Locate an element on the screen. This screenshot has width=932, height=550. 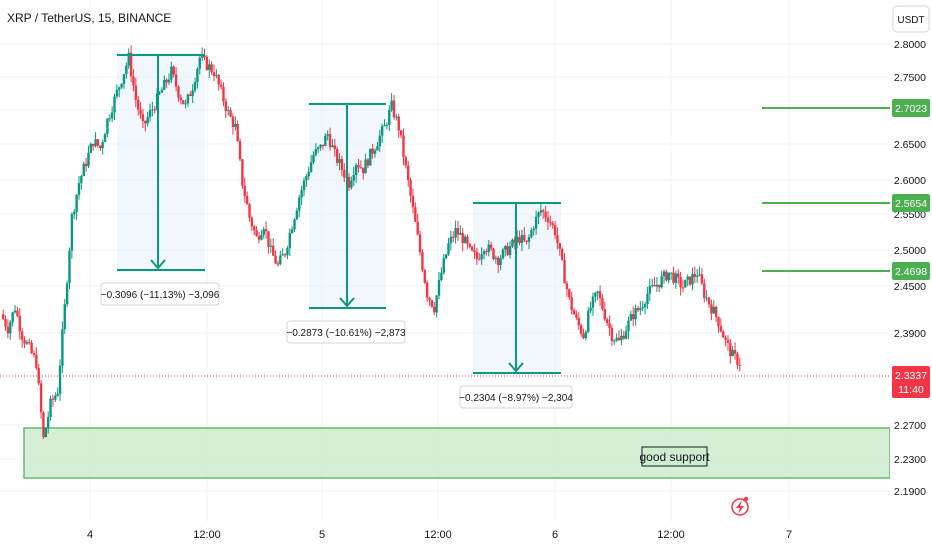
time-axis: 4 12:00 5 12:00 6 12:00 7 is located at coordinates (466, 536).